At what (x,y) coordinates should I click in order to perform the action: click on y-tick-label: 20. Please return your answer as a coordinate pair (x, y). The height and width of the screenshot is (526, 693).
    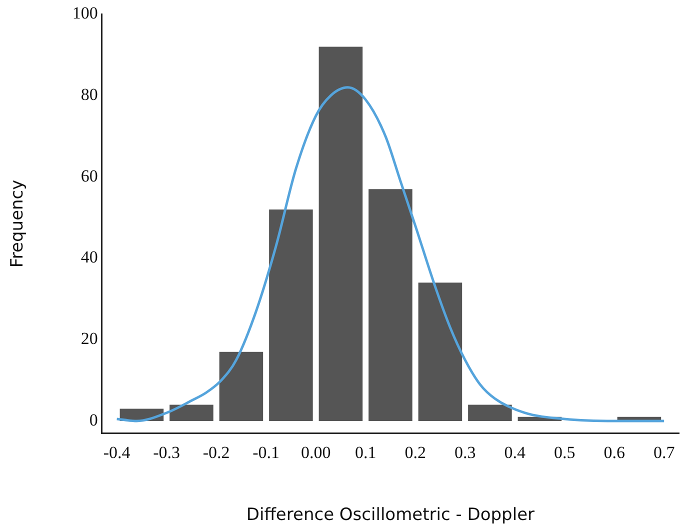
    Looking at the image, I should click on (89, 338).